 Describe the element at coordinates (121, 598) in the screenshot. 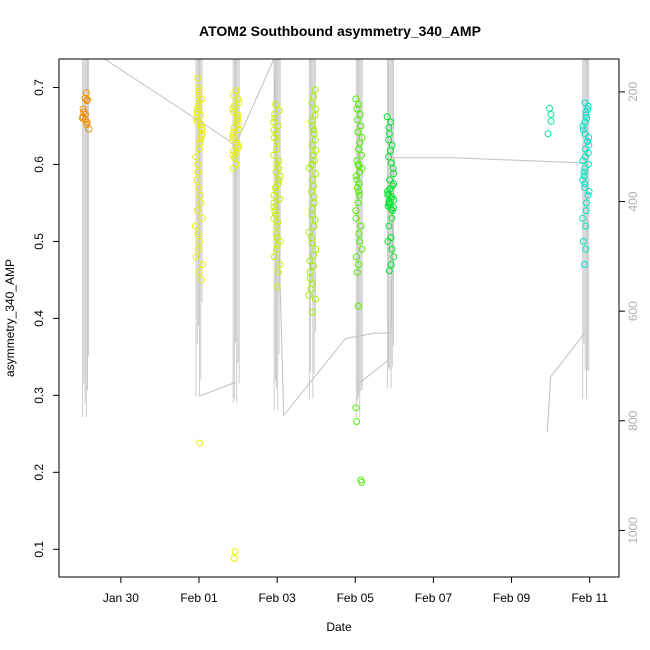

I see `x-tick-label: Jan 30` at that location.